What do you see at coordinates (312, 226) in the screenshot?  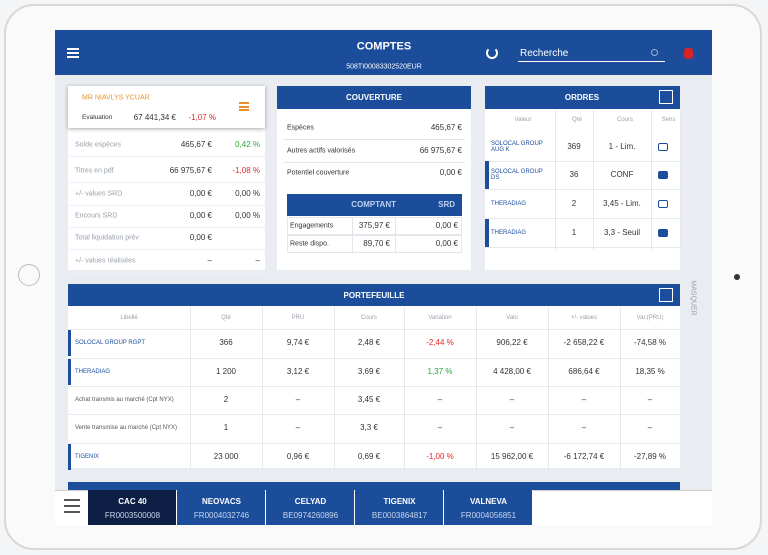 I see `row-label: Engagements` at bounding box center [312, 226].